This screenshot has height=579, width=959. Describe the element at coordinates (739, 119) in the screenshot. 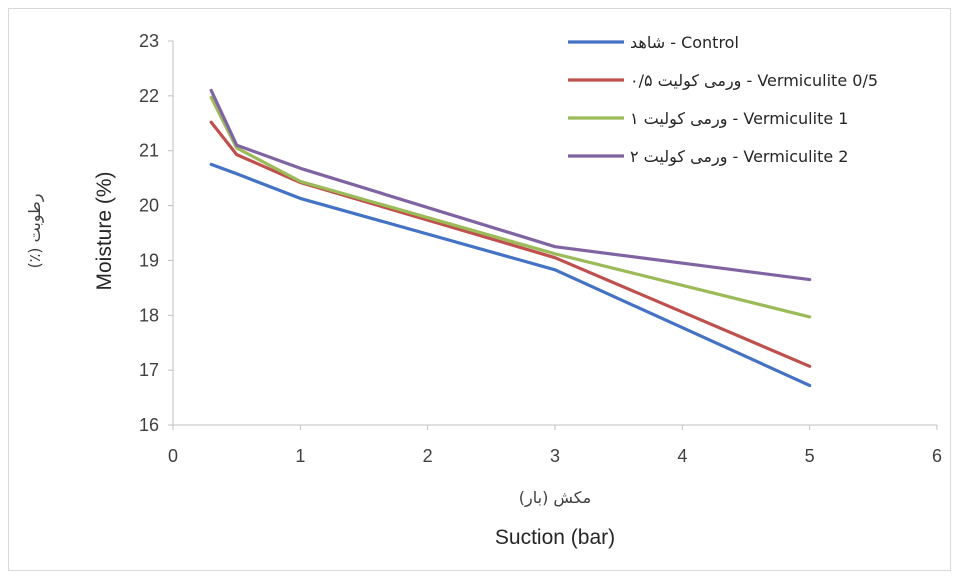

I see `legend-label-2: ورمی کولیت ۱ - Vermiculite 1` at that location.